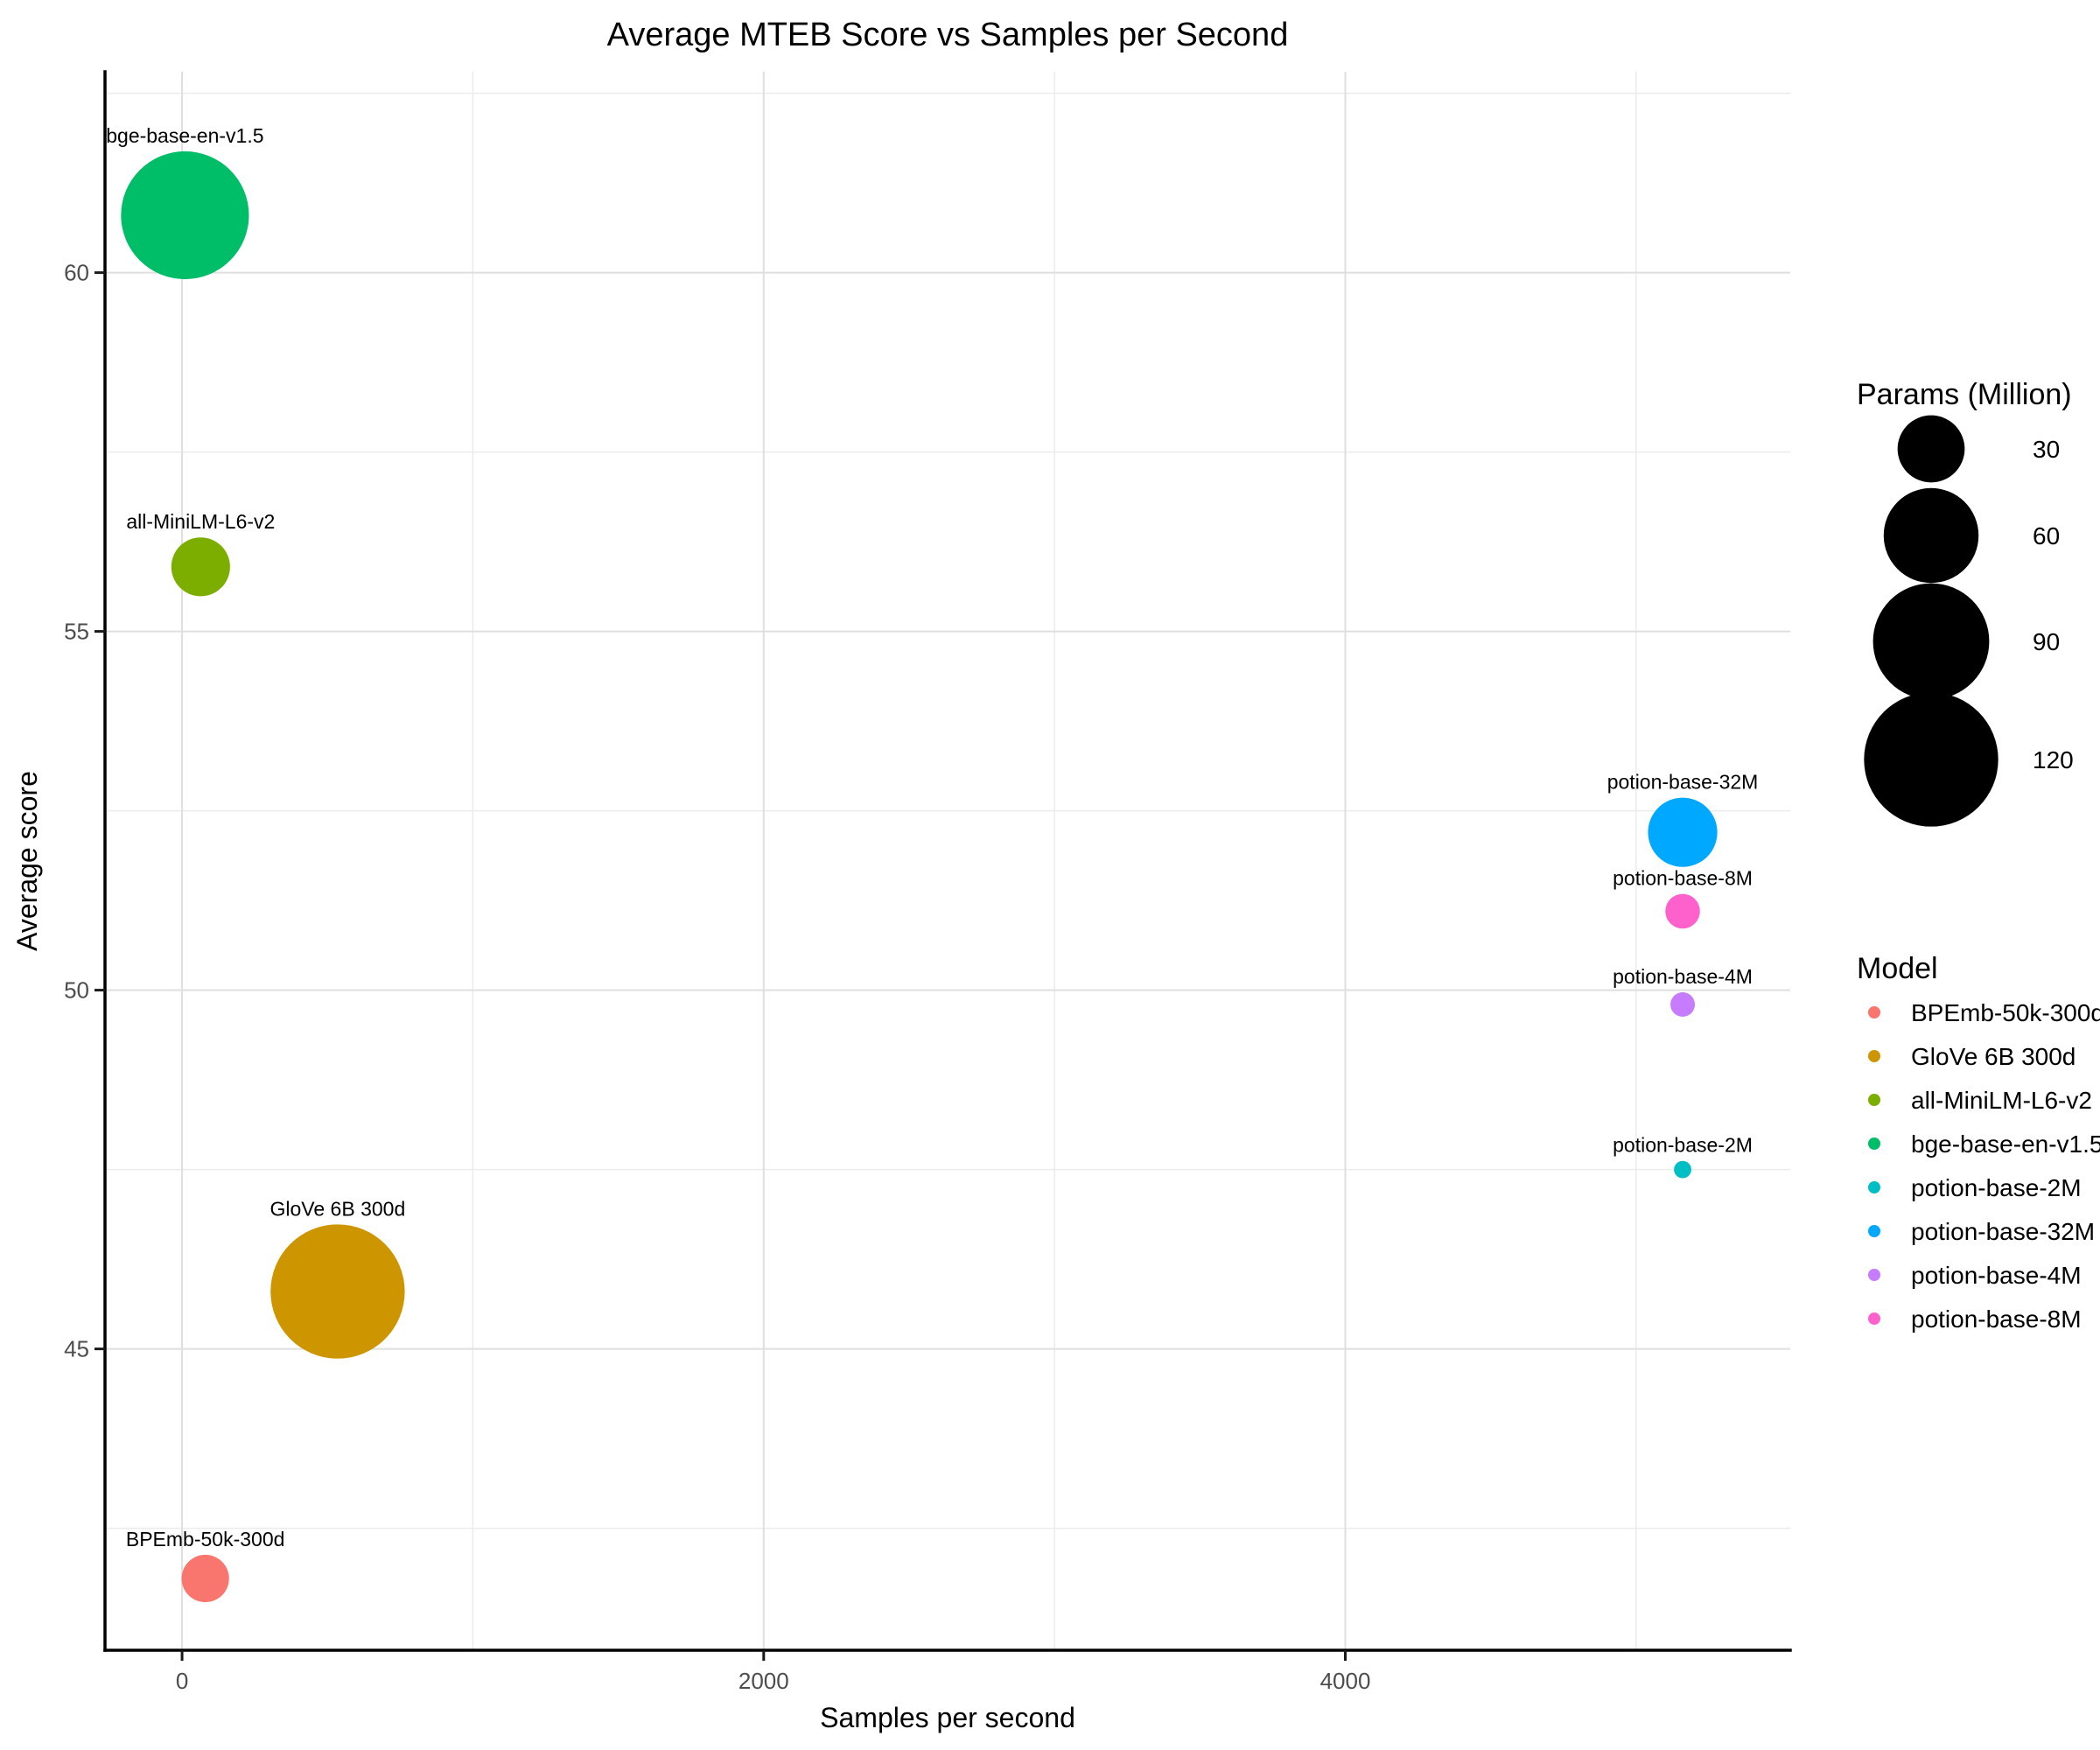 The width and height of the screenshot is (2100, 1750). What do you see at coordinates (1345, 1681) in the screenshot?
I see `x-tick-label-4000: 4000` at bounding box center [1345, 1681].